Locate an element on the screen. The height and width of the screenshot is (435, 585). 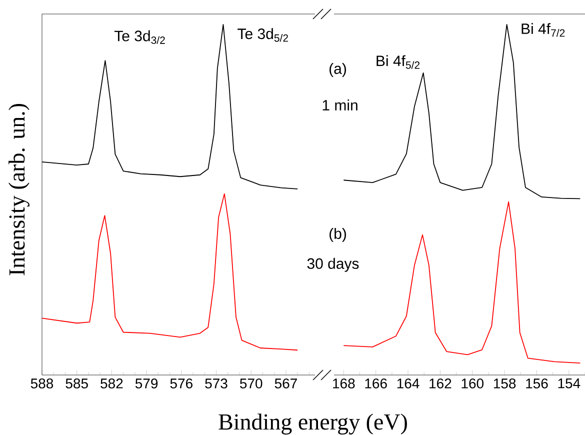
x-tick-label: 585 is located at coordinates (77, 383).